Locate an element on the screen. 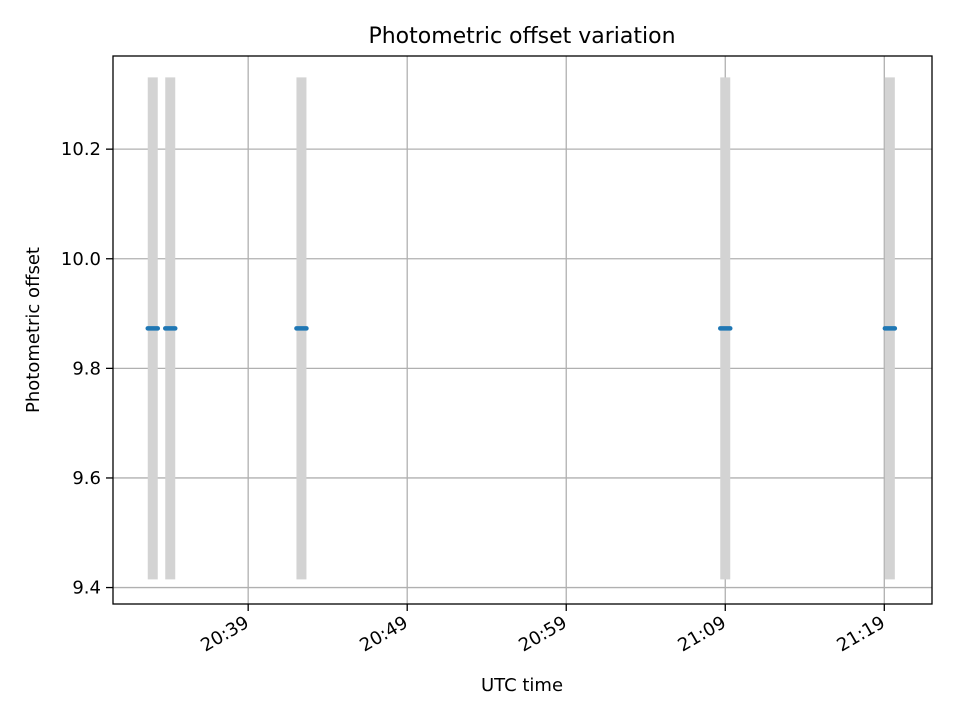  y-tick-label: 9.6 is located at coordinates (86, 478).